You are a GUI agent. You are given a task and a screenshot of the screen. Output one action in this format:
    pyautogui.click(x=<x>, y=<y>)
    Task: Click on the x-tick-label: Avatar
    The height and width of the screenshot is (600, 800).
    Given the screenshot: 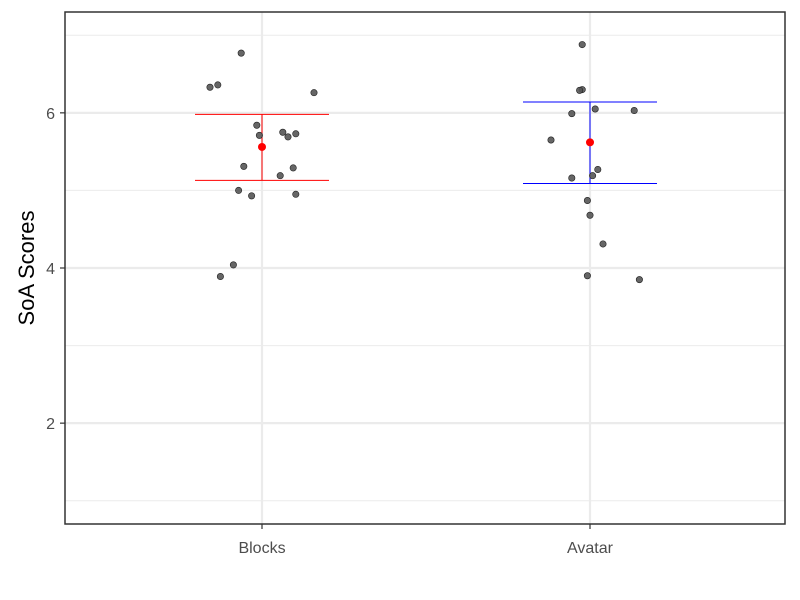 What is the action you would take?
    pyautogui.click(x=590, y=548)
    